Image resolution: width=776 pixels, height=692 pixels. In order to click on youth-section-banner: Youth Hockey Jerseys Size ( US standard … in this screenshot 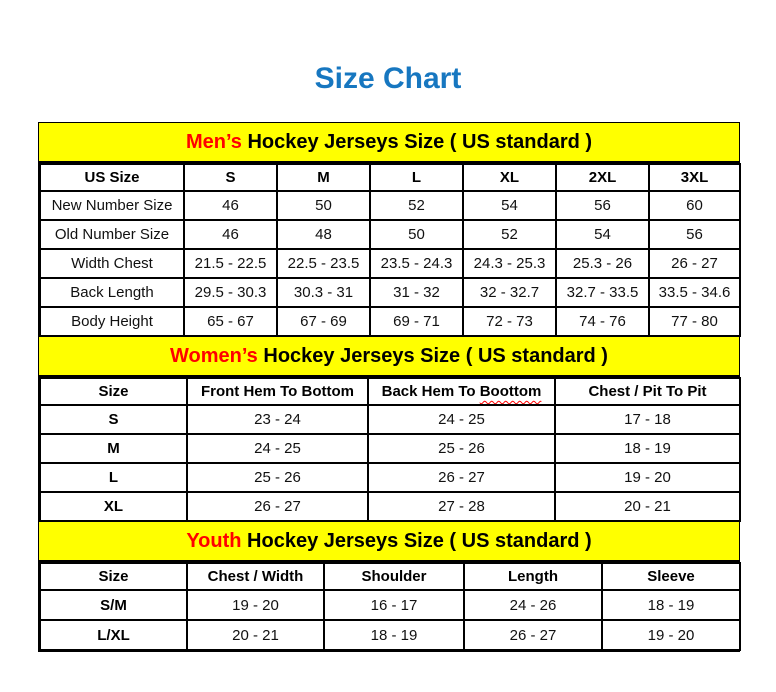, I will do `click(389, 542)`.